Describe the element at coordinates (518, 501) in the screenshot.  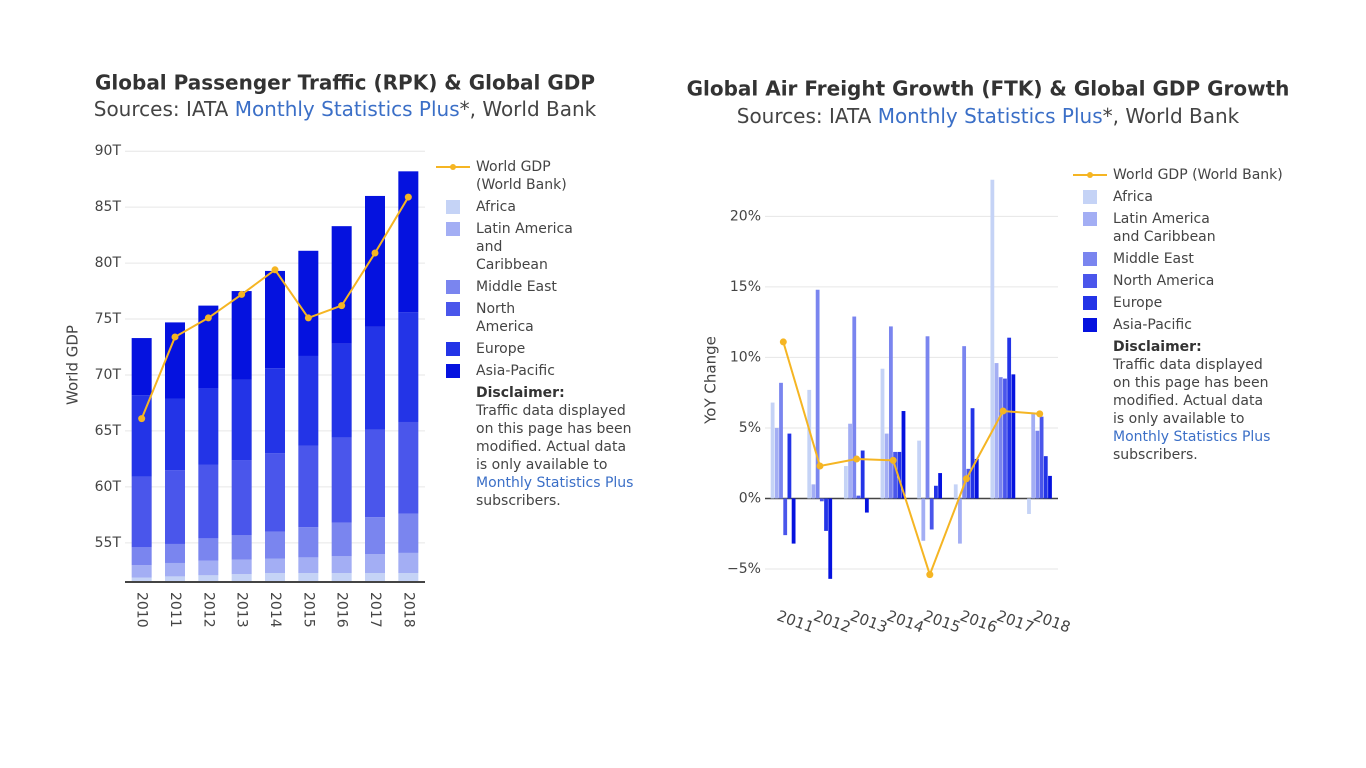
I see `disclaimer-end: subscribers.` at that location.